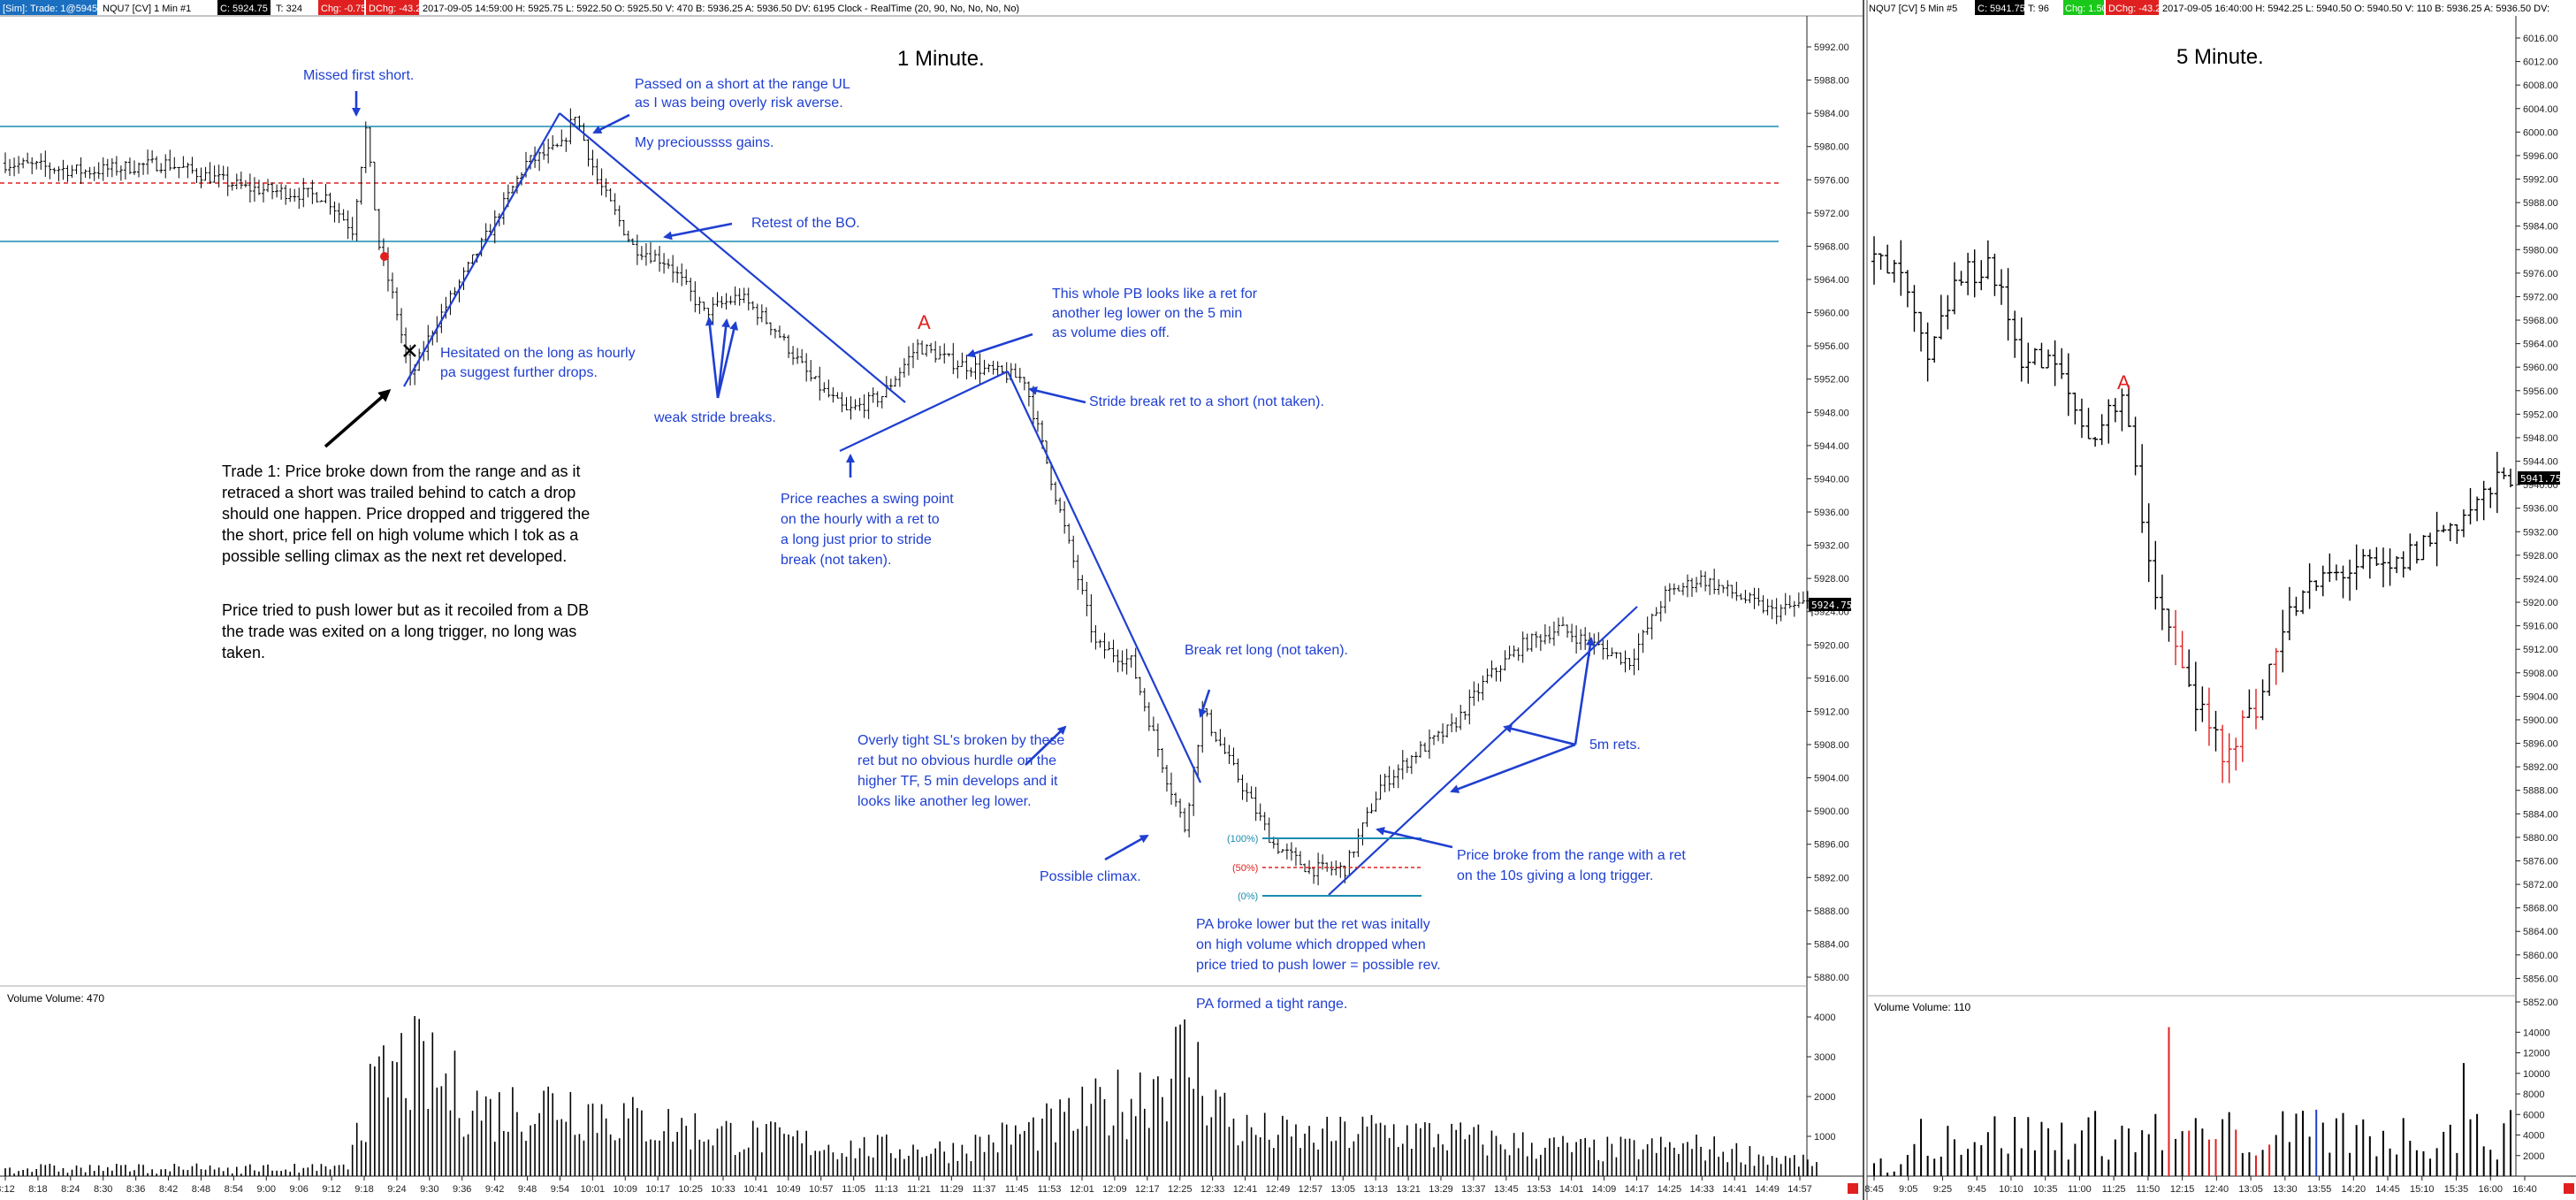 The height and width of the screenshot is (1200, 2576). I want to click on note-hesitated-2: pa suggest further drops., so click(519, 372).